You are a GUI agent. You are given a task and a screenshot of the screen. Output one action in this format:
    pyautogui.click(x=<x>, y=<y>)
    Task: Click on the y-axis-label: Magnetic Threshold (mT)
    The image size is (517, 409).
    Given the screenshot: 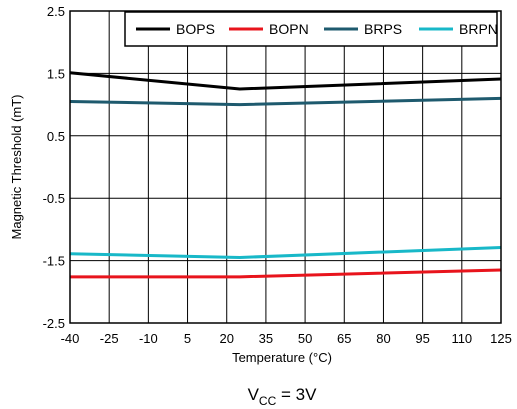 What is the action you would take?
    pyautogui.click(x=16, y=167)
    